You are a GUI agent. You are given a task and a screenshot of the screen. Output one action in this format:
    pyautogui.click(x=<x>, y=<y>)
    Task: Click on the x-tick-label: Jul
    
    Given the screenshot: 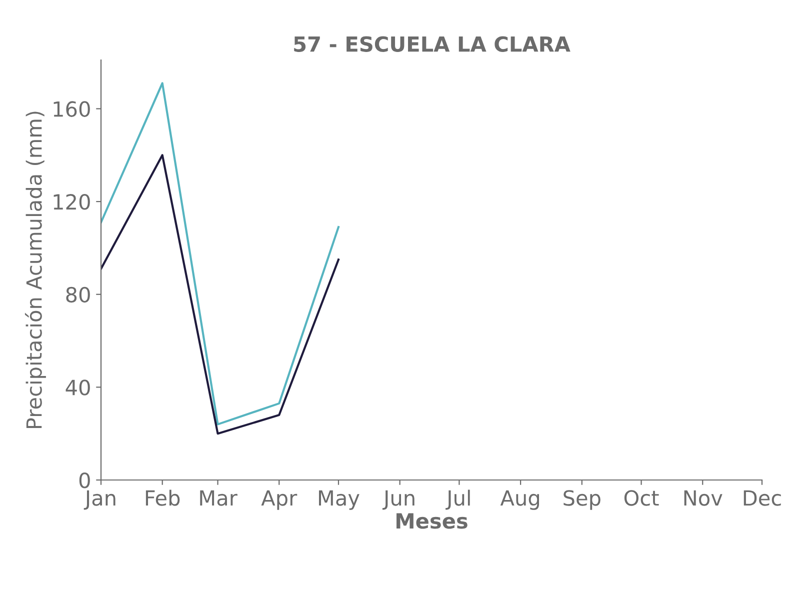 What is the action you would take?
    pyautogui.click(x=458, y=500)
    